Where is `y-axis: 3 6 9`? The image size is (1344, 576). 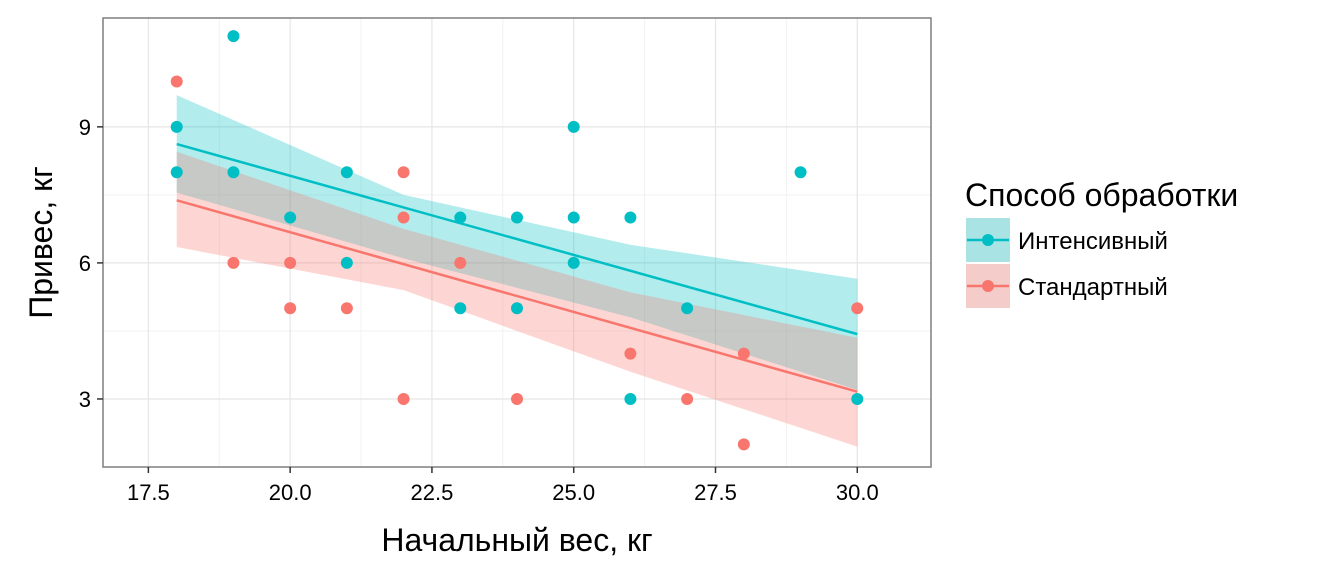 y-axis: 3 6 9 is located at coordinates (91, 263).